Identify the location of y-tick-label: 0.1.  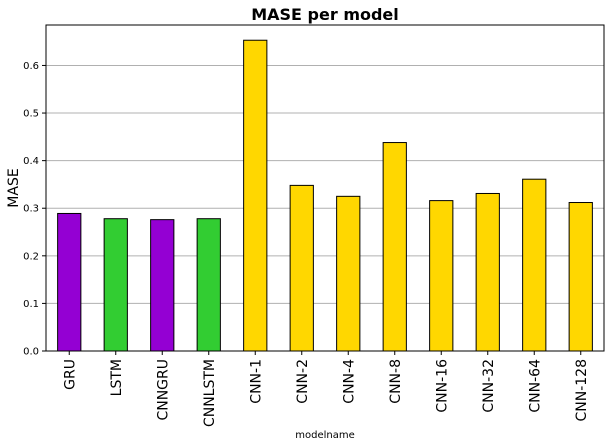
(31, 304).